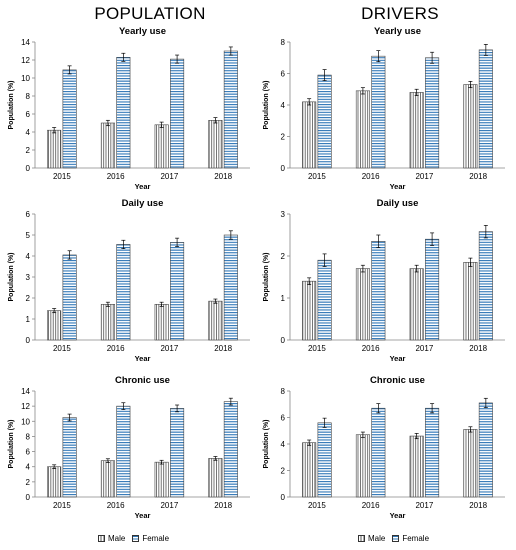 The width and height of the screenshot is (516, 550). Describe the element at coordinates (25, 421) in the screenshot. I see `y-tick-label: 10` at that location.